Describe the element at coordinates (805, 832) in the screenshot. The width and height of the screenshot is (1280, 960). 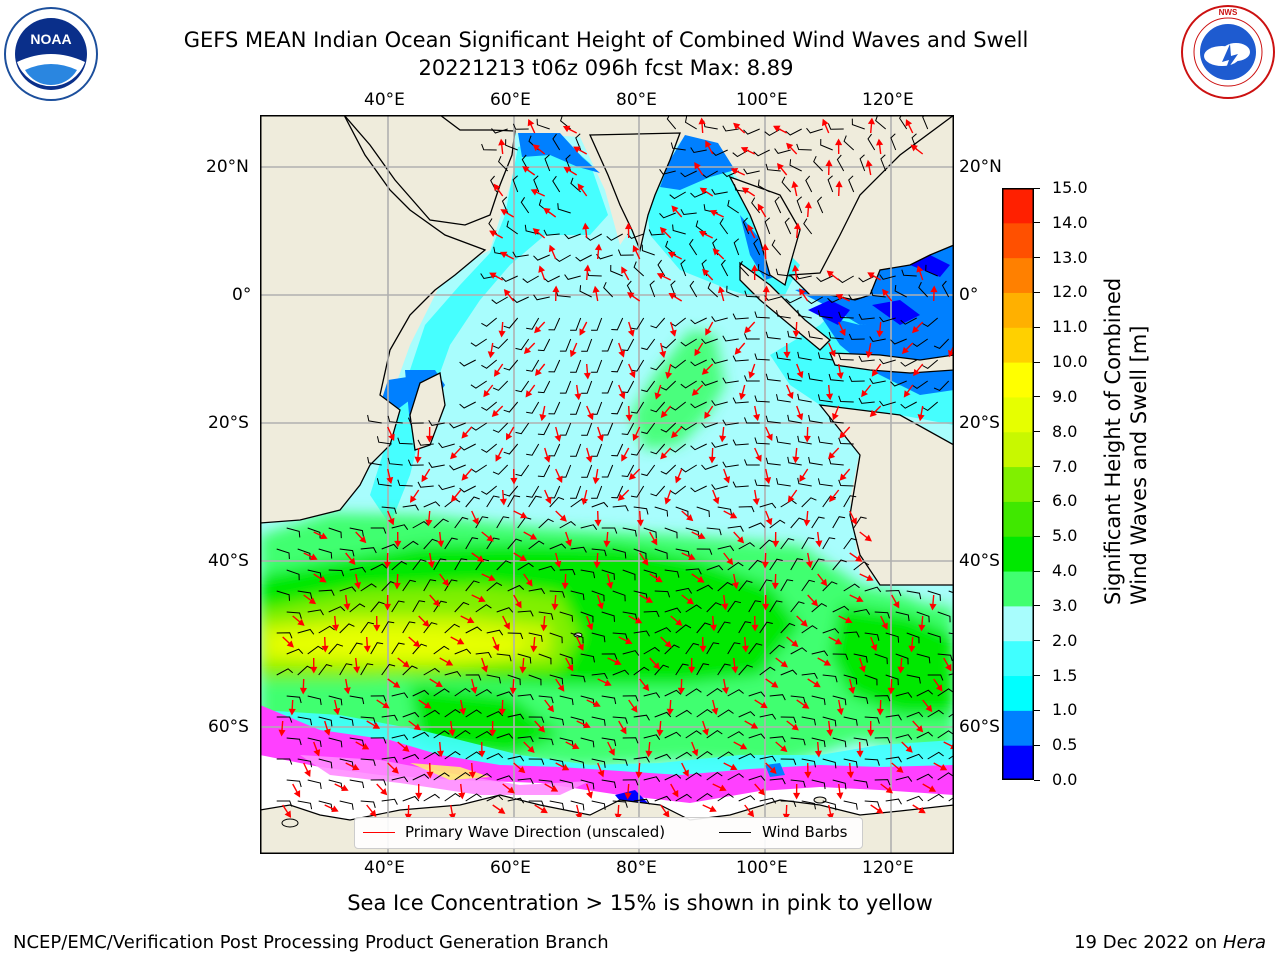
I see `wind-barb-legend-label: Wind Barbs` at that location.